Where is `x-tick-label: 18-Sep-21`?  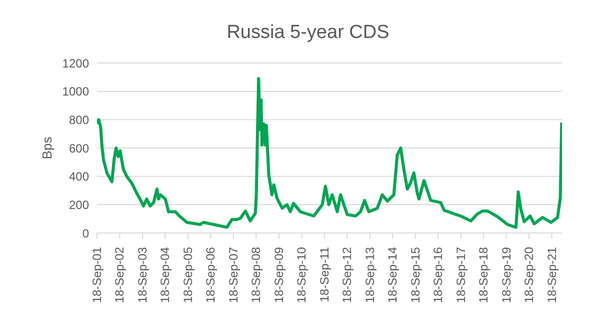 x-tick-label: 18-Sep-21 is located at coordinates (551, 275).